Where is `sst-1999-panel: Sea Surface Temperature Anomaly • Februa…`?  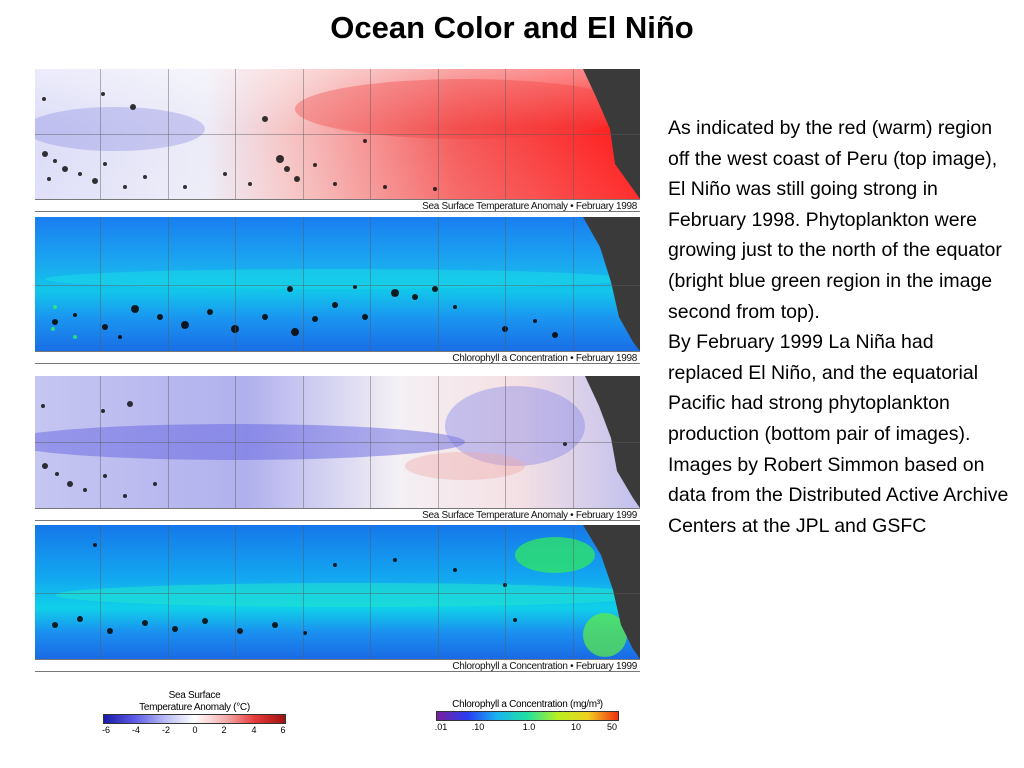
sst-1999-panel: Sea Surface Temperature Anomaly • Februa… is located at coordinates (337, 448).